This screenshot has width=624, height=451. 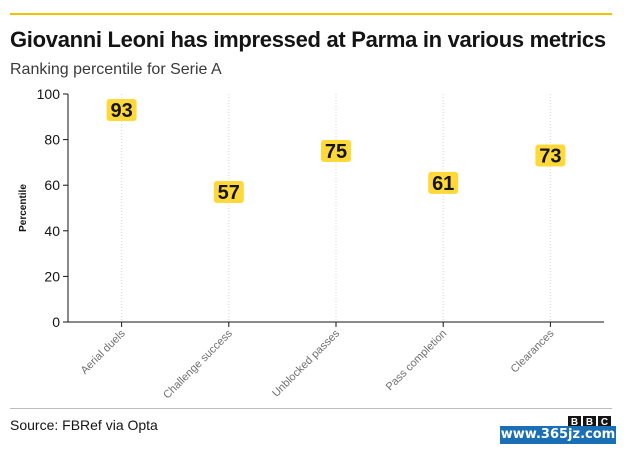 I want to click on source-note: Source: FBRef via Opta, so click(x=84, y=425).